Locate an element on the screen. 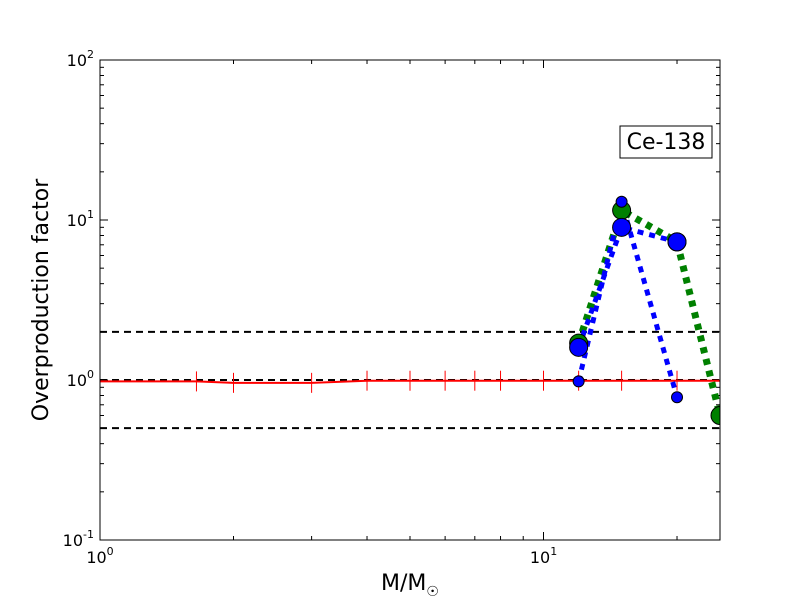 The height and width of the screenshot is (600, 800). annotation-label: Ce-138 is located at coordinates (666, 142).